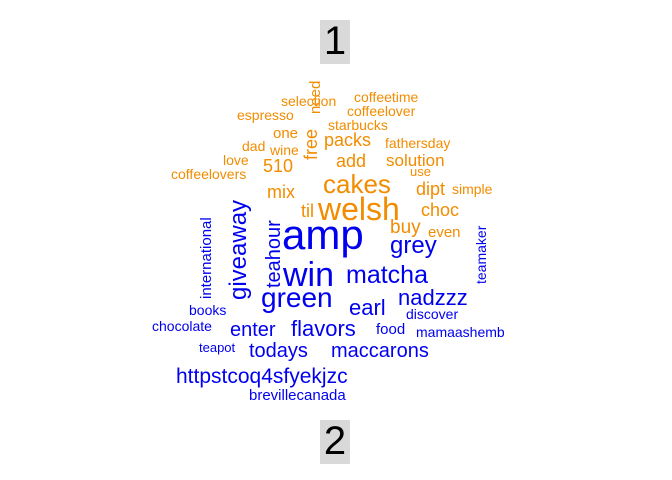  What do you see at coordinates (386, 97) in the screenshot?
I see `word-coffeetime: coffeetime` at bounding box center [386, 97].